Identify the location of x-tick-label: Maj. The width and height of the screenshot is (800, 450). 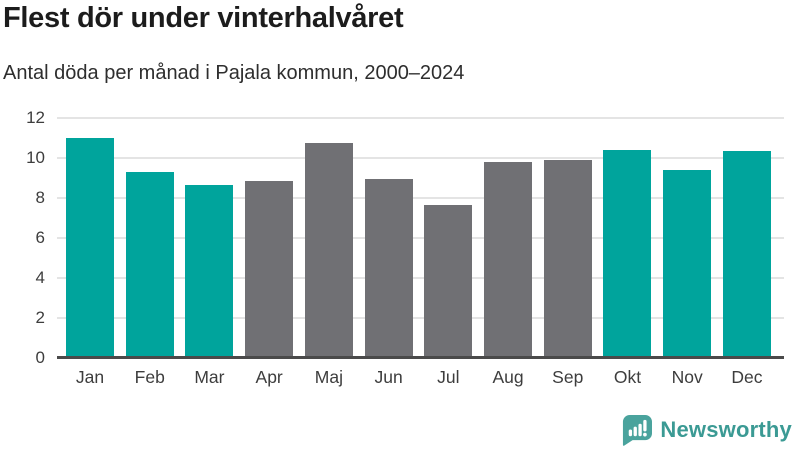
(328, 377).